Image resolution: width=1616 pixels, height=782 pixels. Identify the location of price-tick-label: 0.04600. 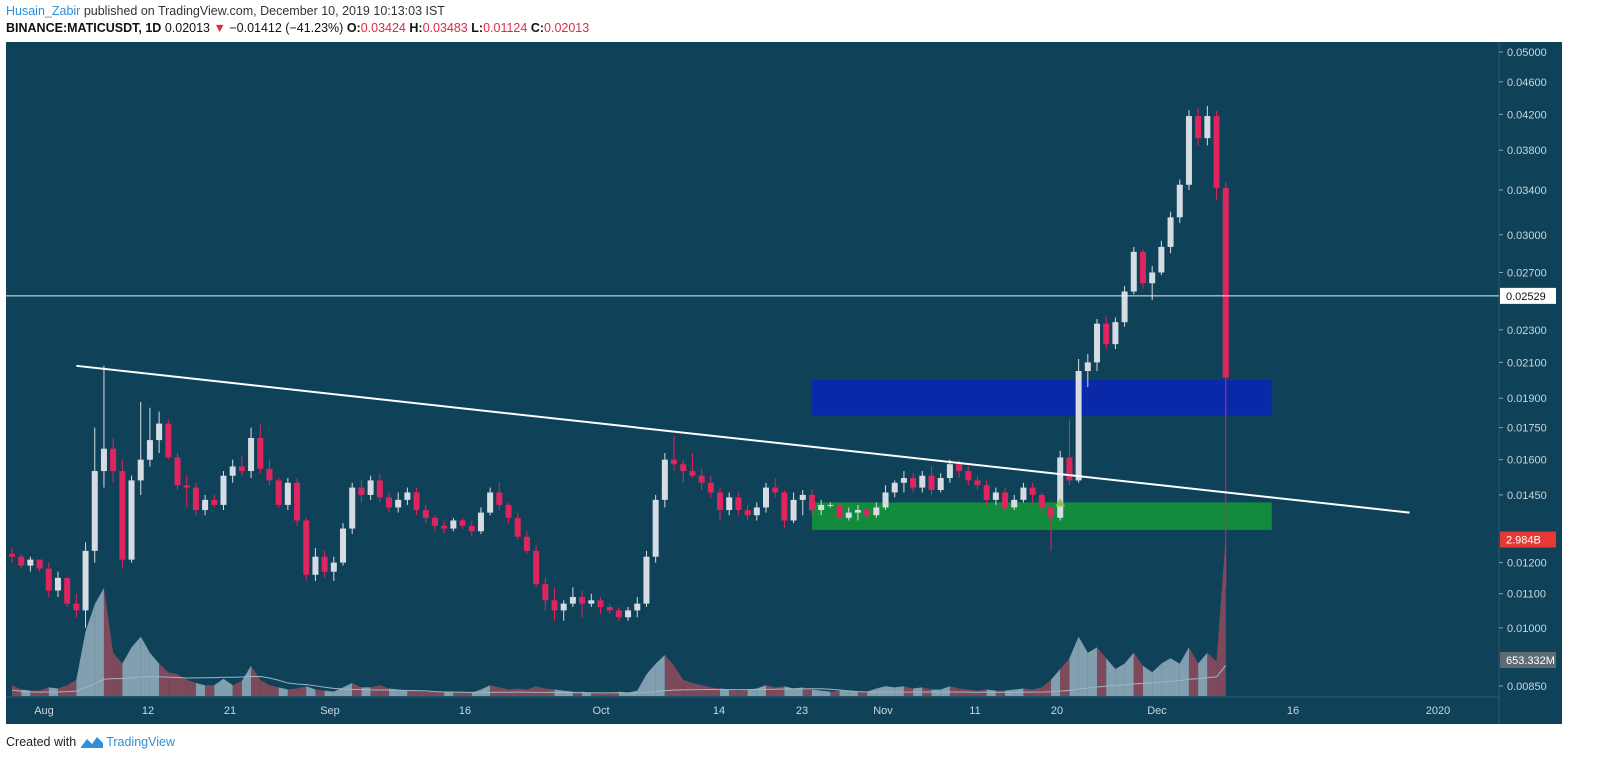
(1527, 83).